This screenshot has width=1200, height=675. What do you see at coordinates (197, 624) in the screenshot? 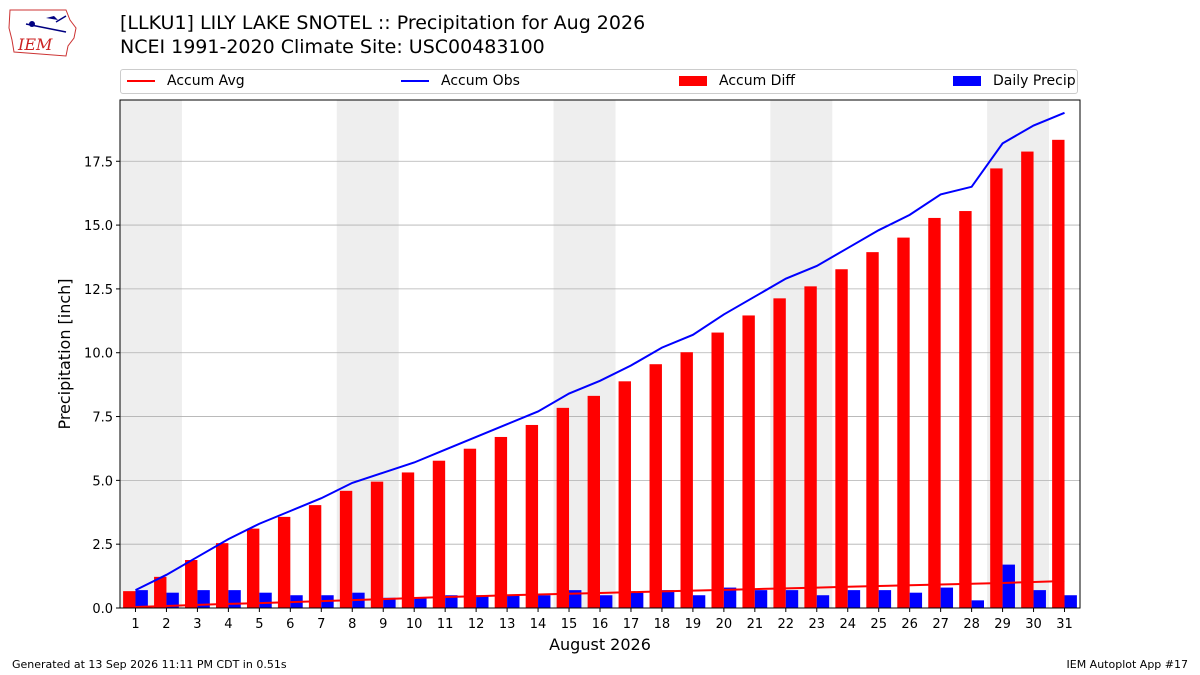
I see `x-tick-label: 3` at bounding box center [197, 624].